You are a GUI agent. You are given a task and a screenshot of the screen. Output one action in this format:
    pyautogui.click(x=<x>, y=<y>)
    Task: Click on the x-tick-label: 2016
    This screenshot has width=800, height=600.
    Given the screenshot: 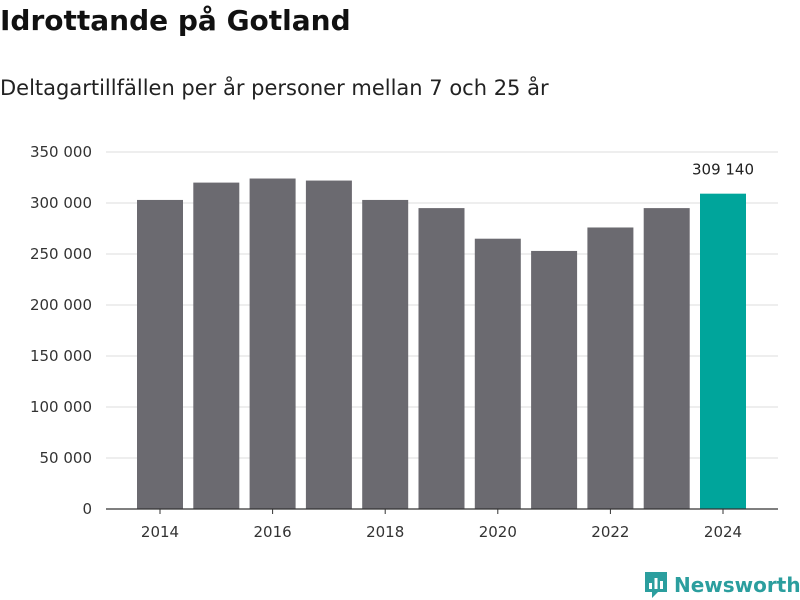 What is the action you would take?
    pyautogui.click(x=273, y=532)
    